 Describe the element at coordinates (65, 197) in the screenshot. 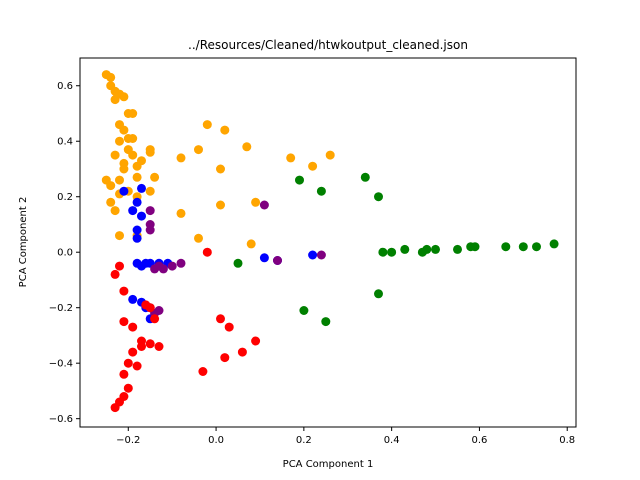

I see `y-tick-label: 0.2` at that location.